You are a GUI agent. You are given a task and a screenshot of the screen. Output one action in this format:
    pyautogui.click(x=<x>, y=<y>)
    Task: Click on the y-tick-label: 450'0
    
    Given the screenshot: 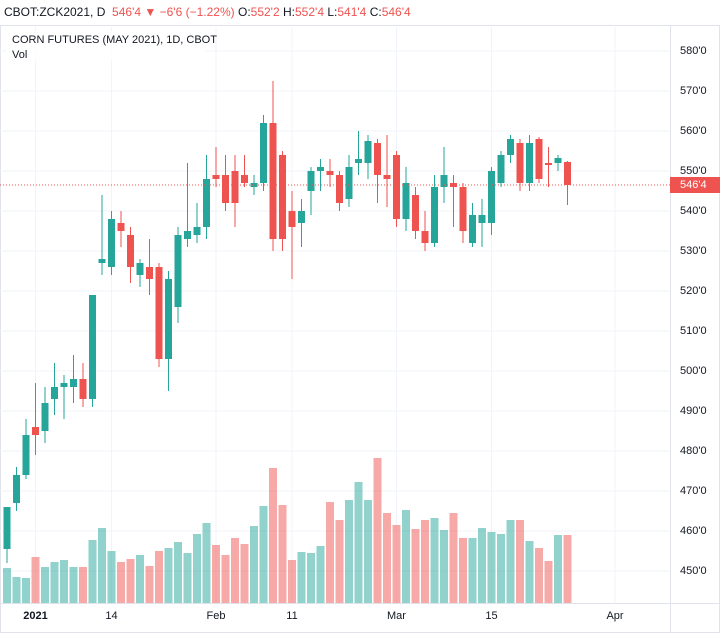 What is the action you would take?
    pyautogui.click(x=693, y=571)
    